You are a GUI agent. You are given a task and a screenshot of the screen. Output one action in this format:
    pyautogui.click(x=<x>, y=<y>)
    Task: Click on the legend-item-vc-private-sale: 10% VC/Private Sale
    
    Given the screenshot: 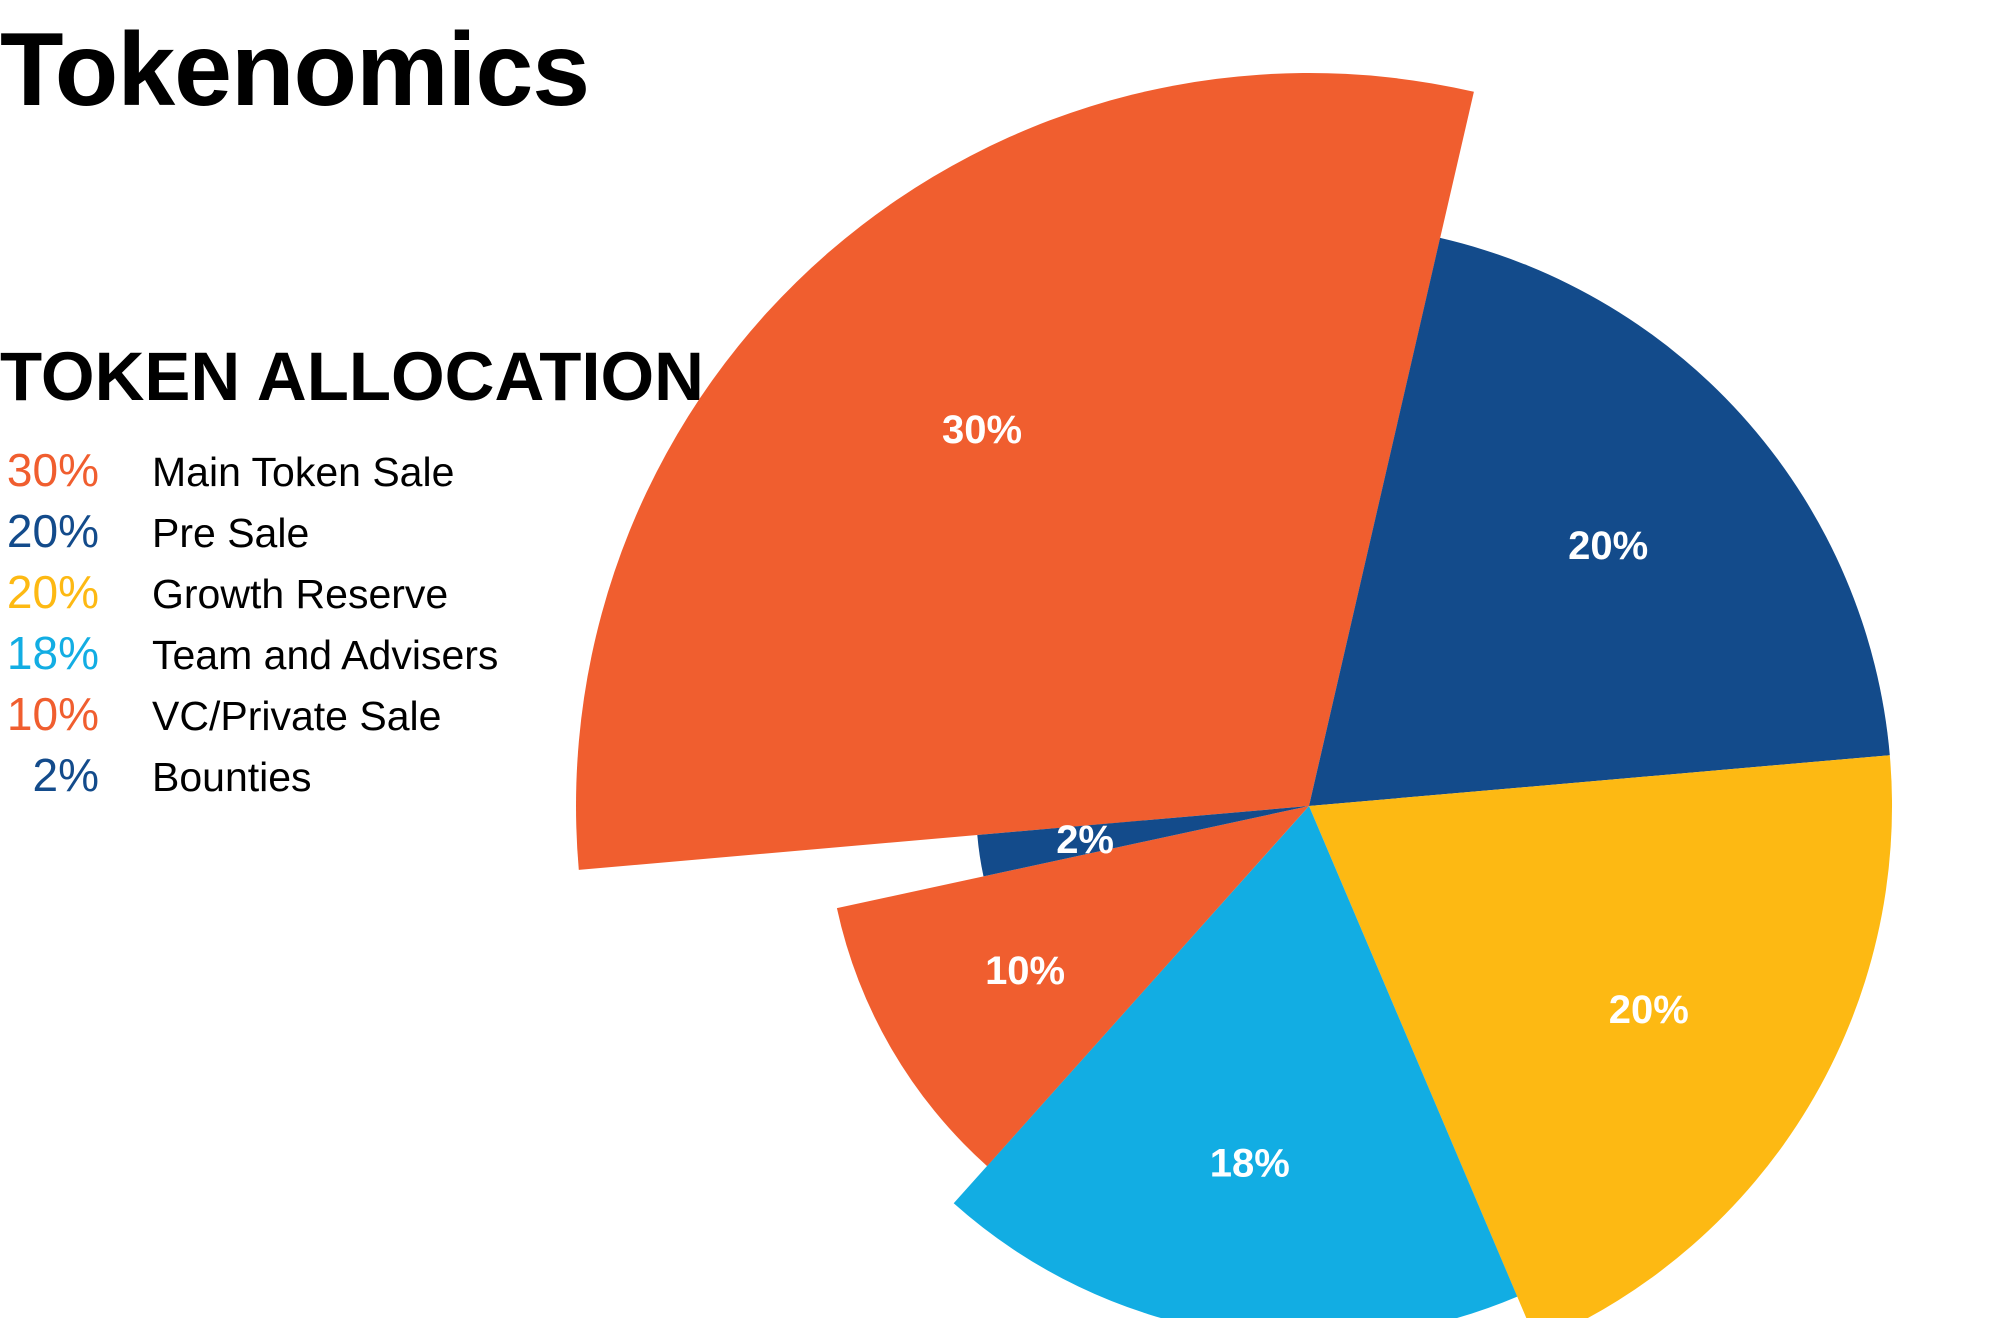 What is the action you would take?
    pyautogui.click(x=249, y=714)
    